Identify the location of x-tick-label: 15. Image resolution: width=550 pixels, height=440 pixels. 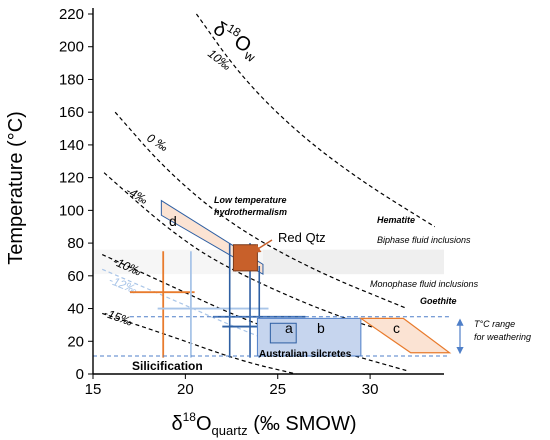
(93, 389).